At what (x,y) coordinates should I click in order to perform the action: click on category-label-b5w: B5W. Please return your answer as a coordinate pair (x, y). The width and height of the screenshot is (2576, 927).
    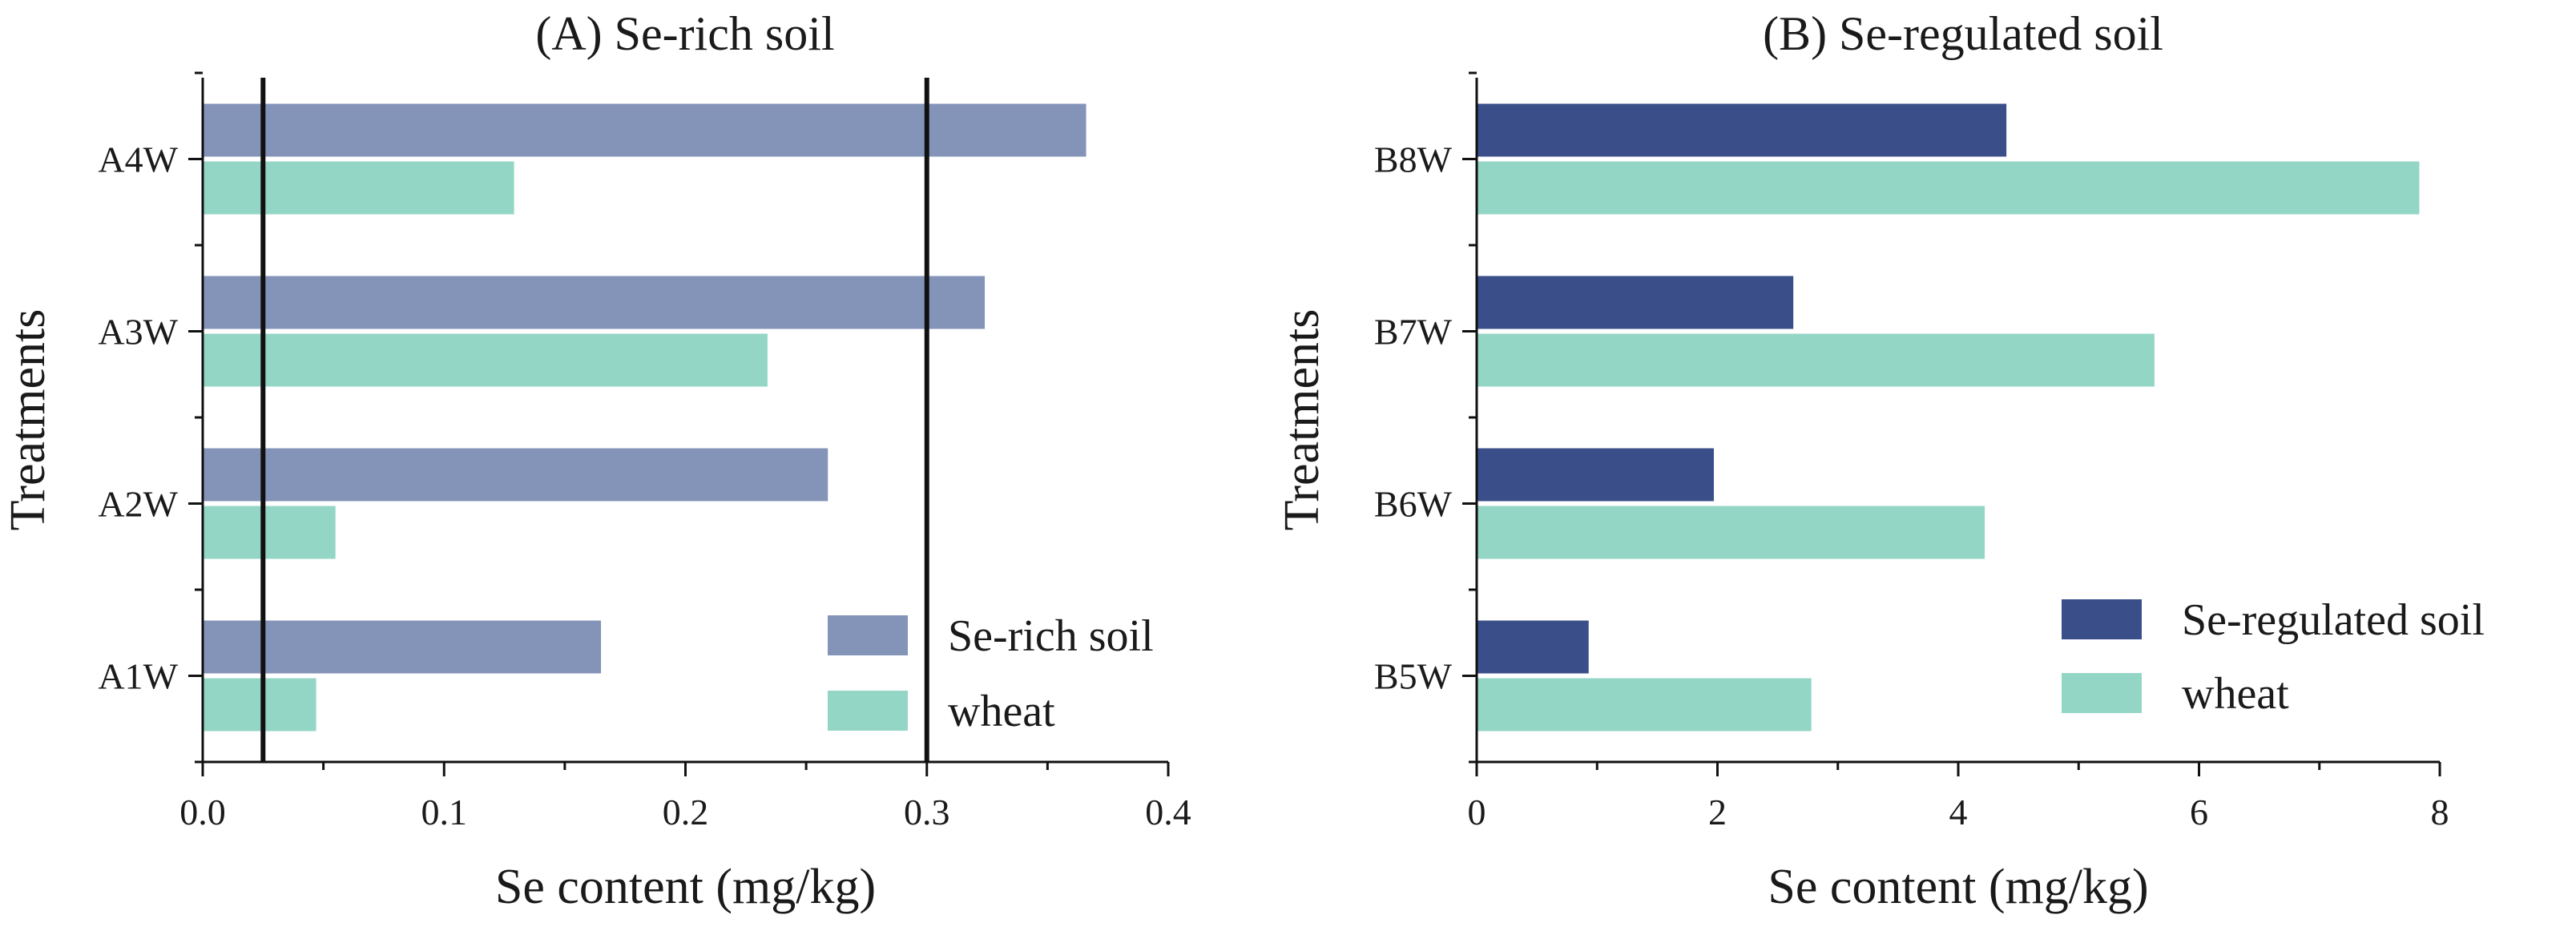
    Looking at the image, I should click on (1413, 676).